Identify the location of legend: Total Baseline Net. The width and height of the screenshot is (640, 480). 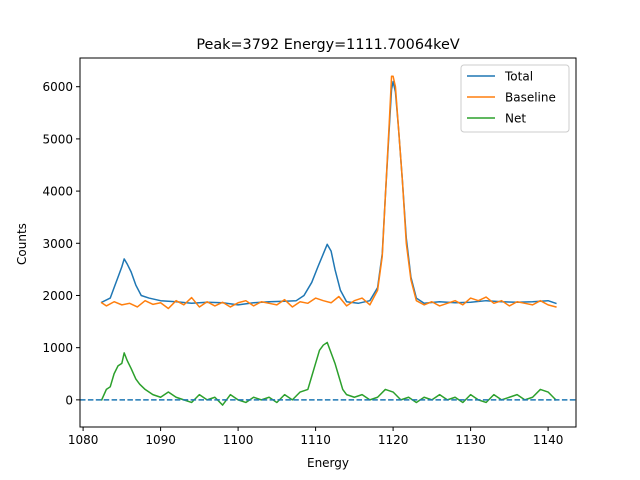
(515, 98).